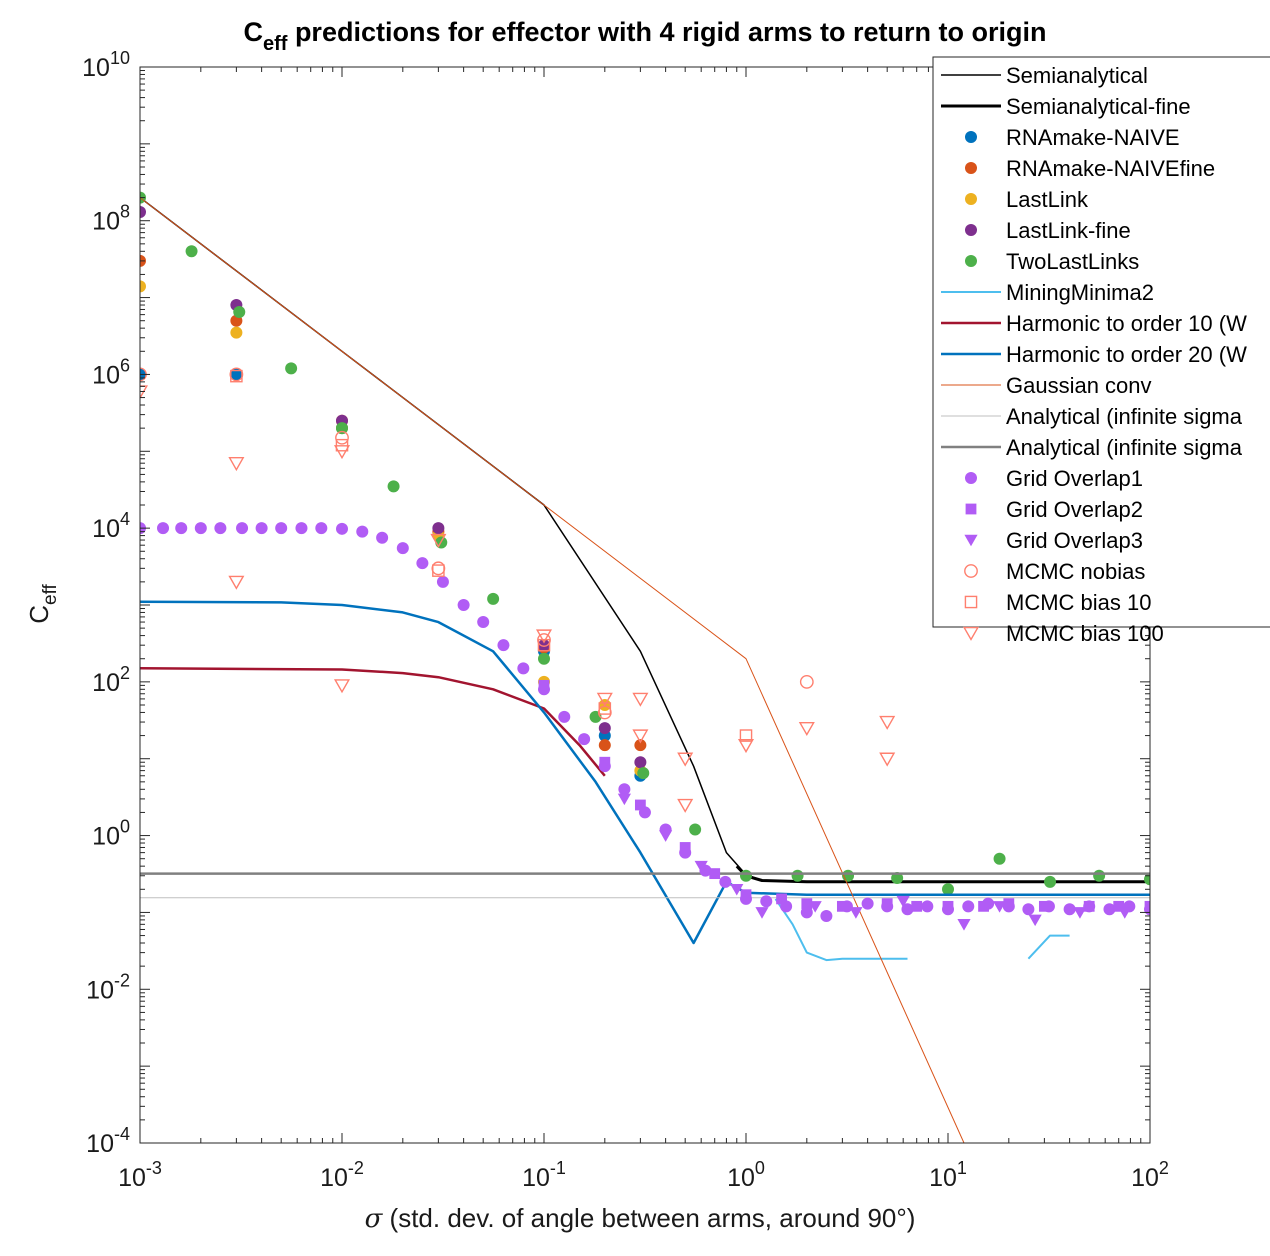 The width and height of the screenshot is (1270, 1256). I want to click on y-tick-exp: -2, so click(122, 980).